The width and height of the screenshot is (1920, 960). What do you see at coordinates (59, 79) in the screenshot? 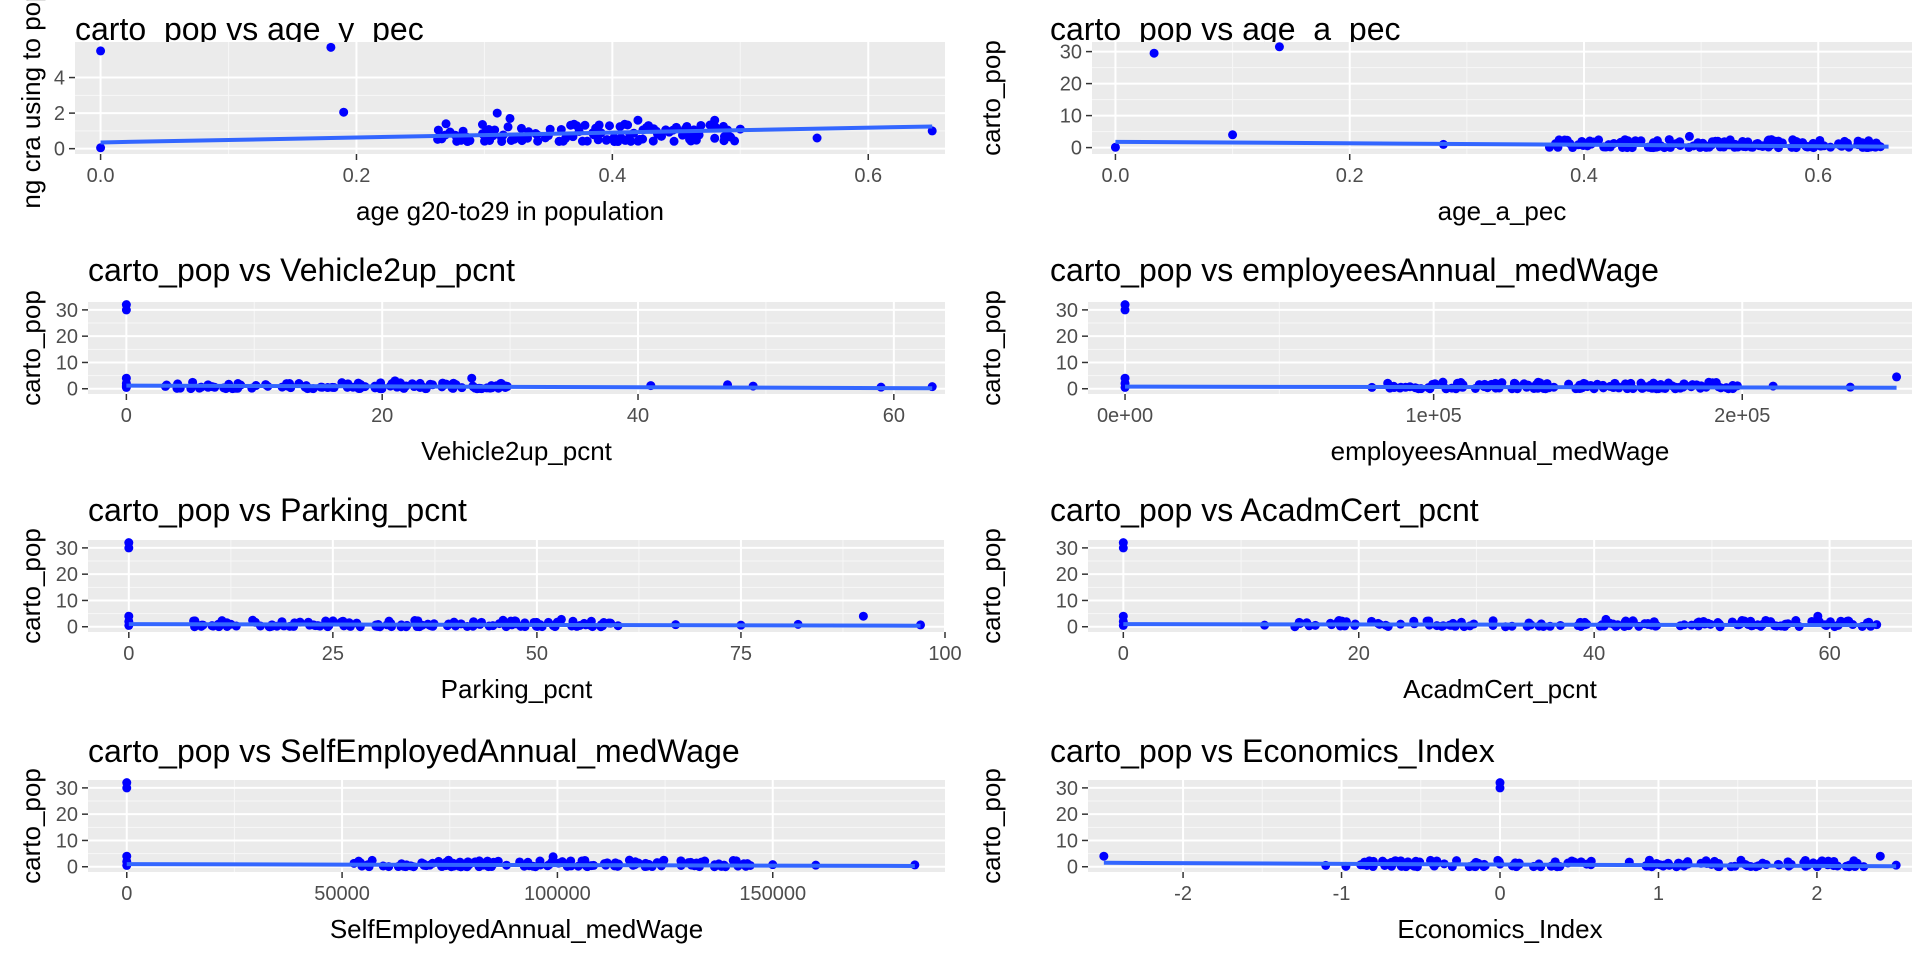
I see `y-tick-label: 4` at bounding box center [59, 79].